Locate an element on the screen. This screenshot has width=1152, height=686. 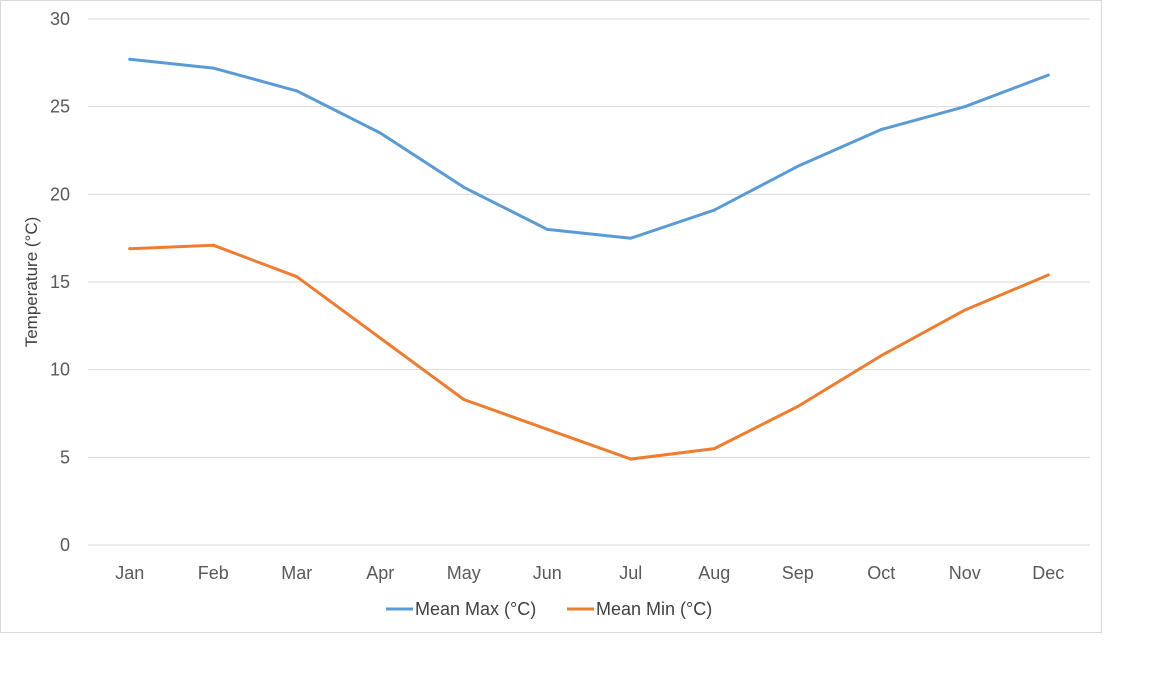
legend-label-1: Mean Min (°C) is located at coordinates (654, 609).